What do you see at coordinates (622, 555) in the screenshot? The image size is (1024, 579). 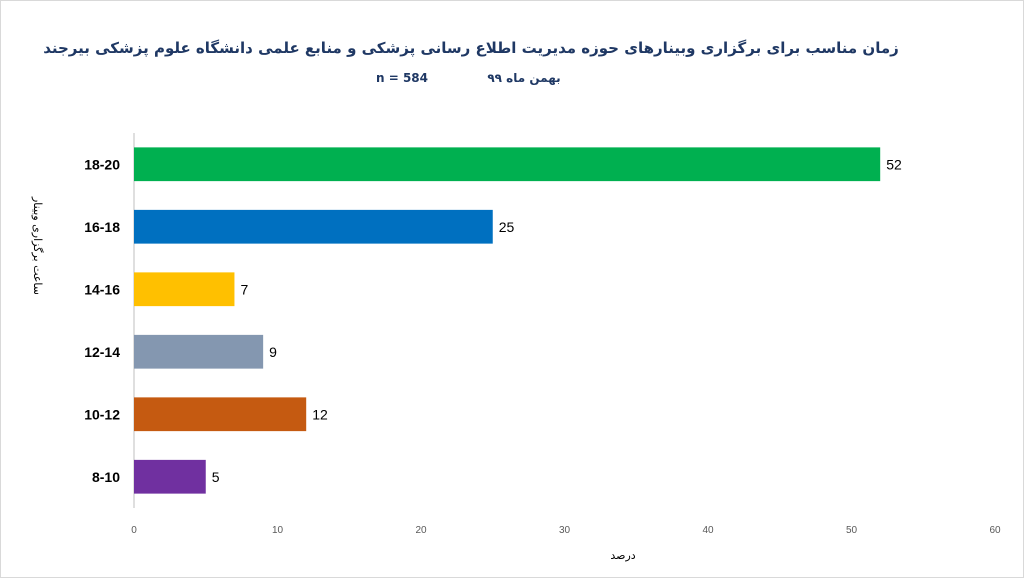 I see `x-axis-title: درصد` at bounding box center [622, 555].